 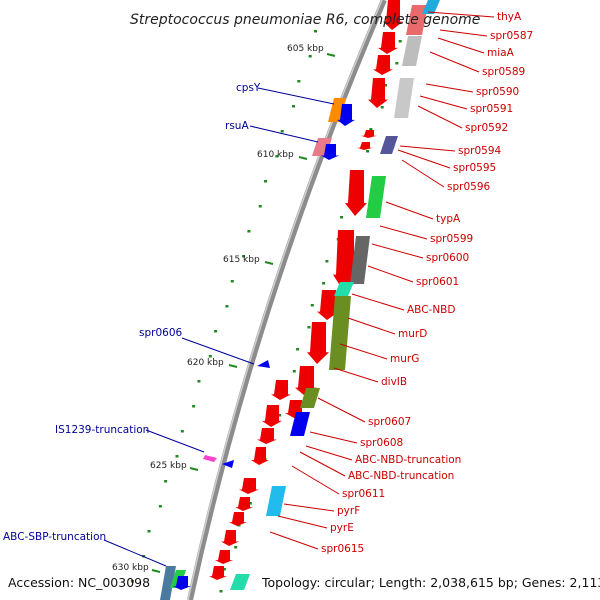 What do you see at coordinates (491, 109) in the screenshot?
I see `gene-label-spr0591: spr0591` at bounding box center [491, 109].